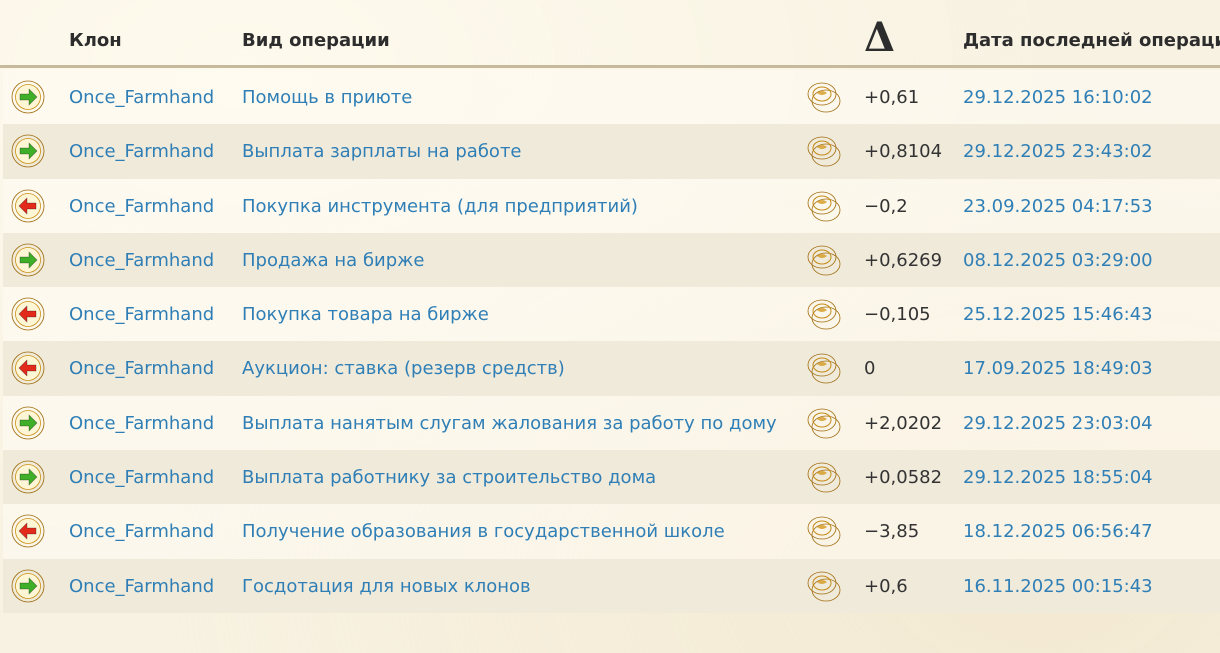 This screenshot has width=1220, height=653. What do you see at coordinates (1091, 40) in the screenshot?
I see `column-header-date: Дата последней операции` at bounding box center [1091, 40].